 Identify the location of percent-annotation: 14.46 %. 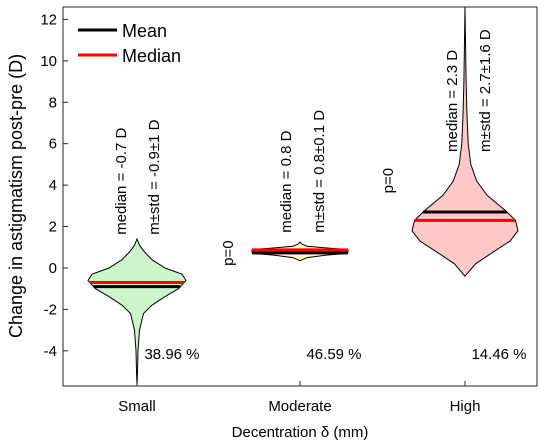
(498, 354).